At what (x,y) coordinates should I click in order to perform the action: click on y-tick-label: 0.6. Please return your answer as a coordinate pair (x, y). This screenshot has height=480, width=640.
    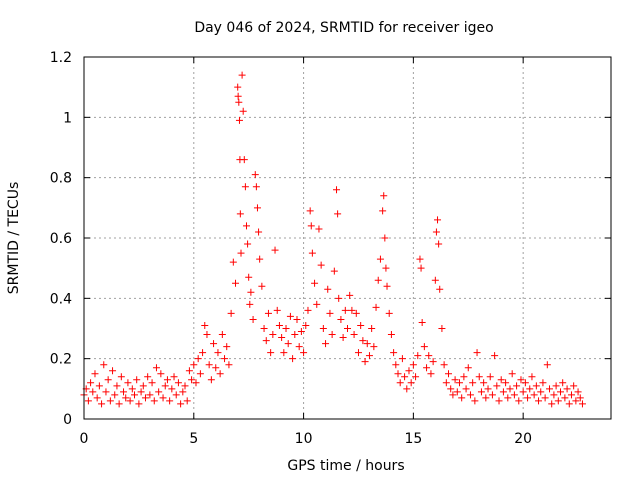
    Looking at the image, I should click on (61, 239).